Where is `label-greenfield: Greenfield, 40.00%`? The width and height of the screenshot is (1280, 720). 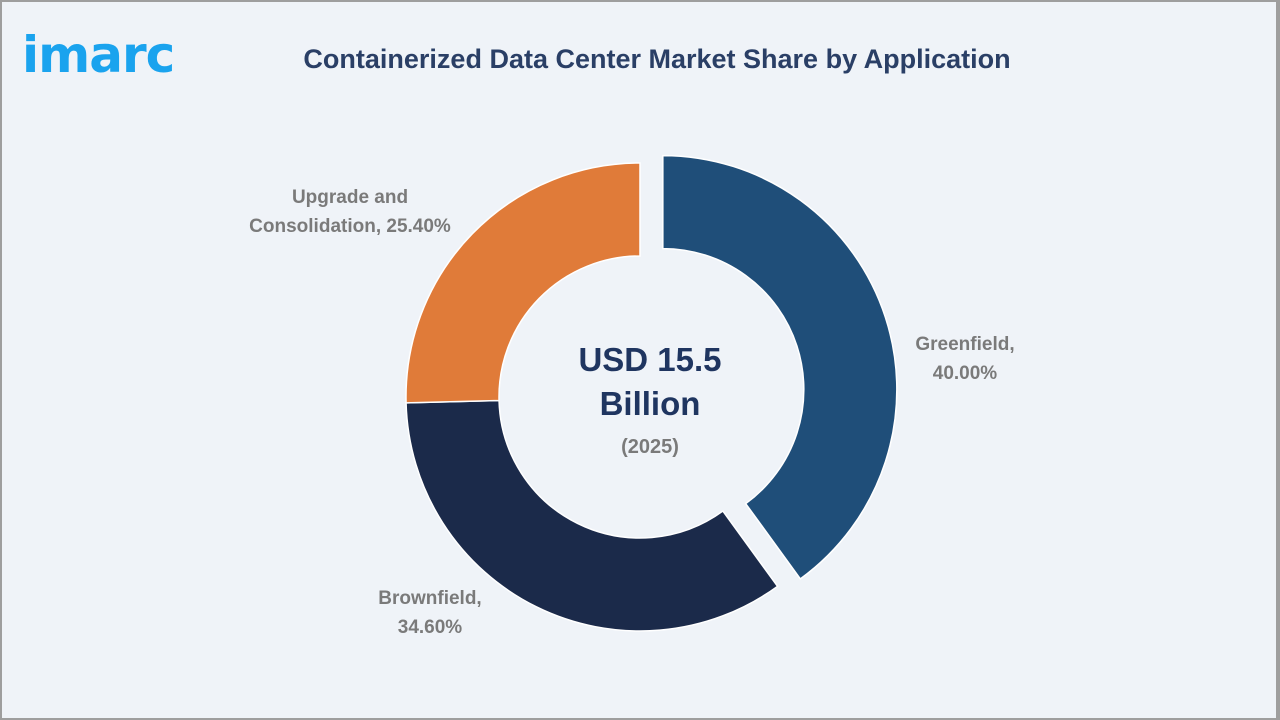 label-greenfield: Greenfield, 40.00% is located at coordinates (965, 359).